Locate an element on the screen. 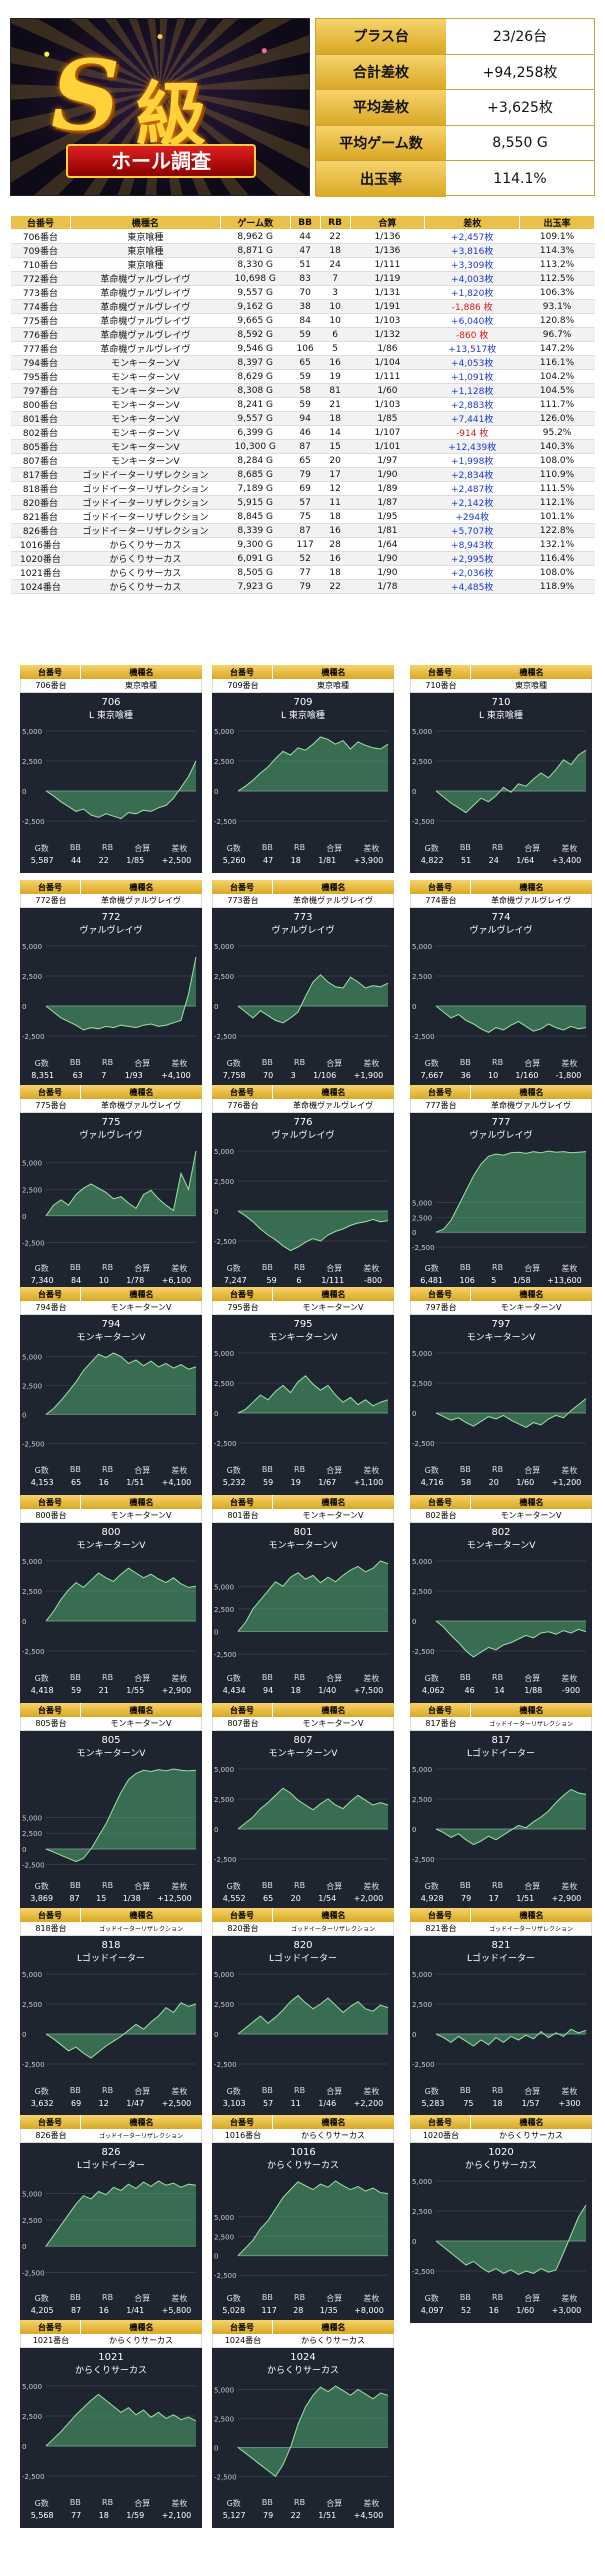 This screenshot has width=605, height=2560. stat-values: 3,632 69 12 1/47 +2,500 is located at coordinates (111, 2103).